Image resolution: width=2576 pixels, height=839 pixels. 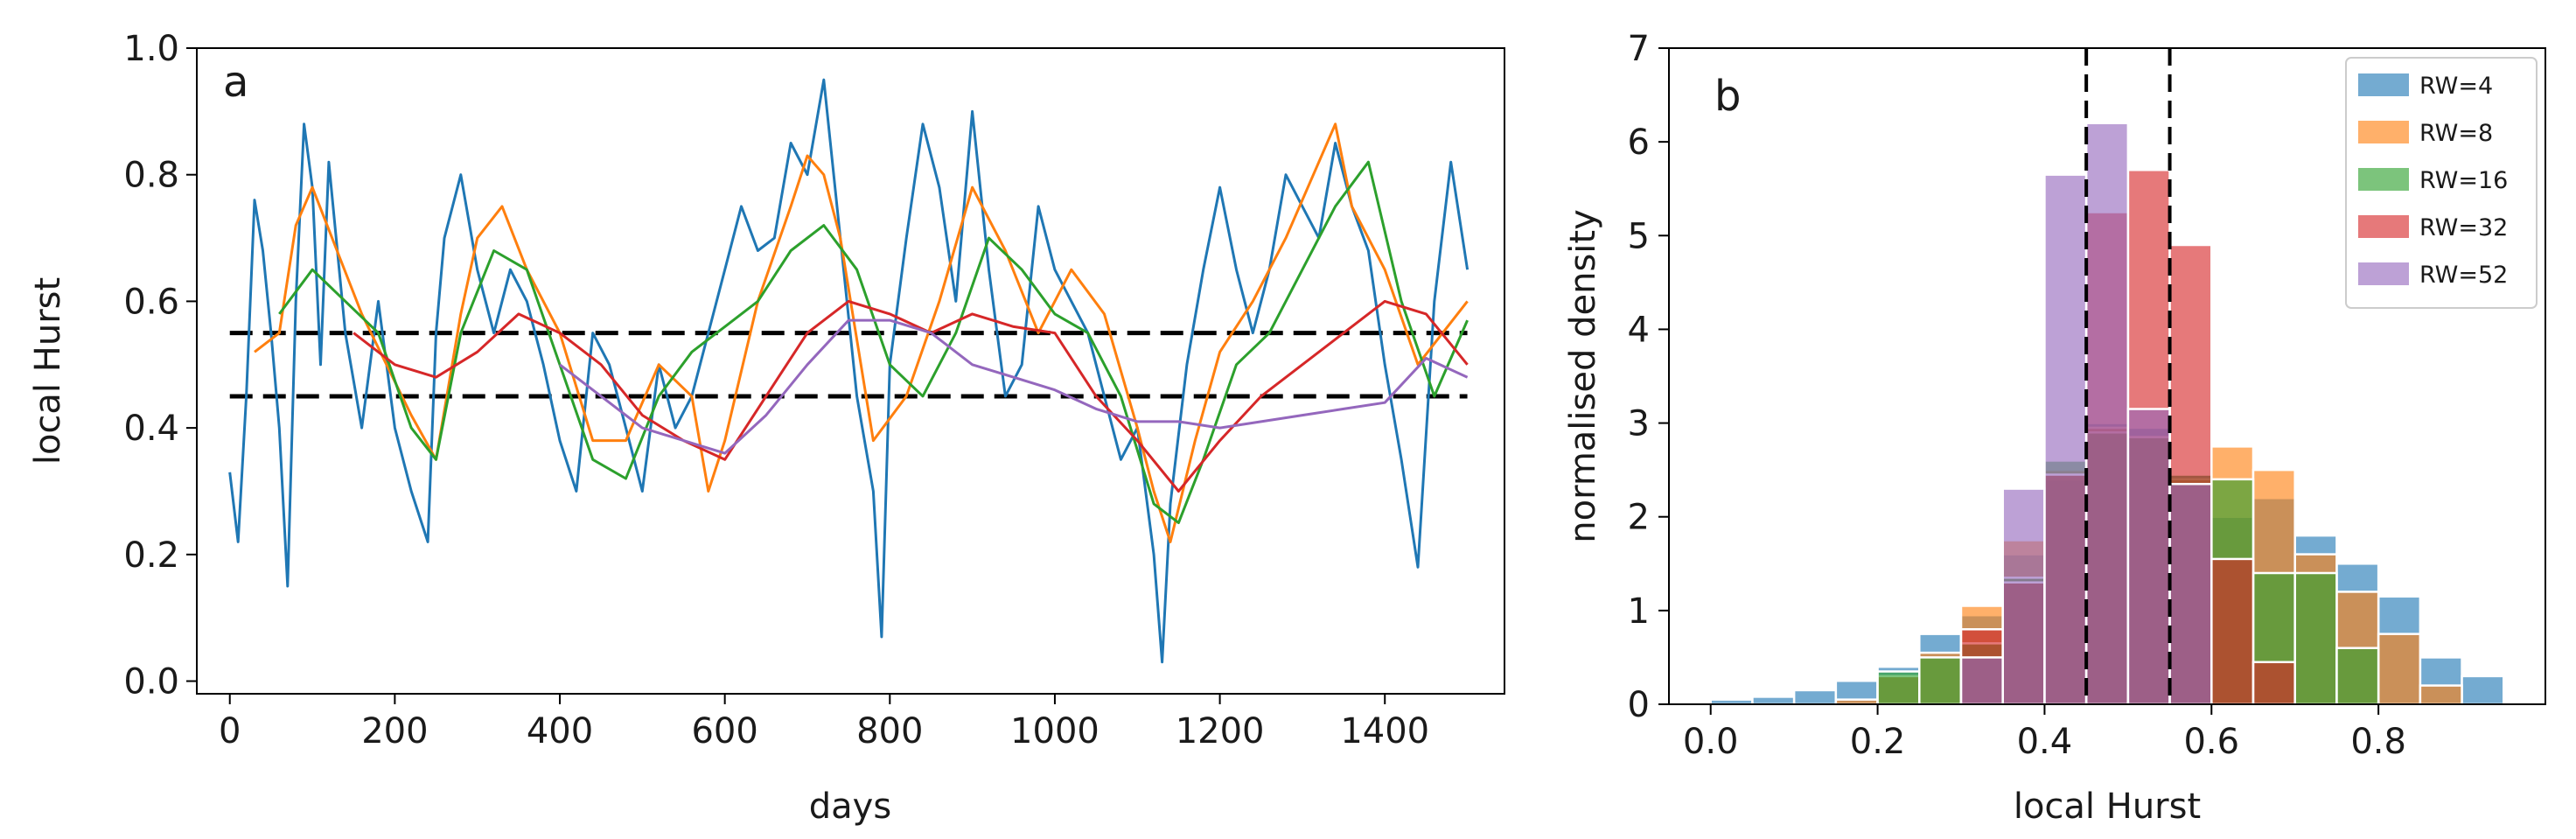 What do you see at coordinates (1583, 376) in the screenshot?
I see `panel-b-y-axis-label: normalised density` at bounding box center [1583, 376].